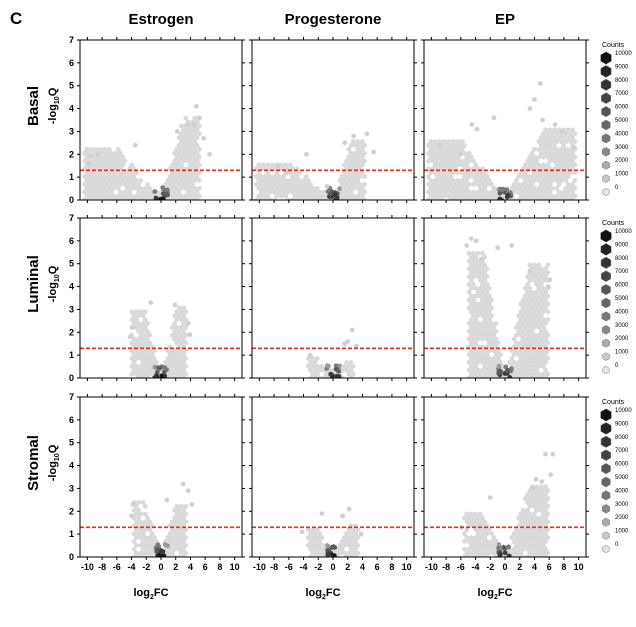  Describe the element at coordinates (505, 483) in the screenshot. I see `panel-stromal-ep: -10 -8 -6 -4 -2 0 2 4 6 8 10` at that location.